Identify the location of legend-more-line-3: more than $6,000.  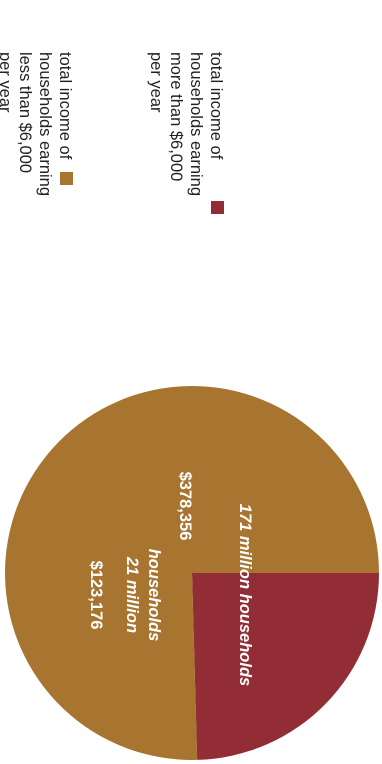
(176, 116).